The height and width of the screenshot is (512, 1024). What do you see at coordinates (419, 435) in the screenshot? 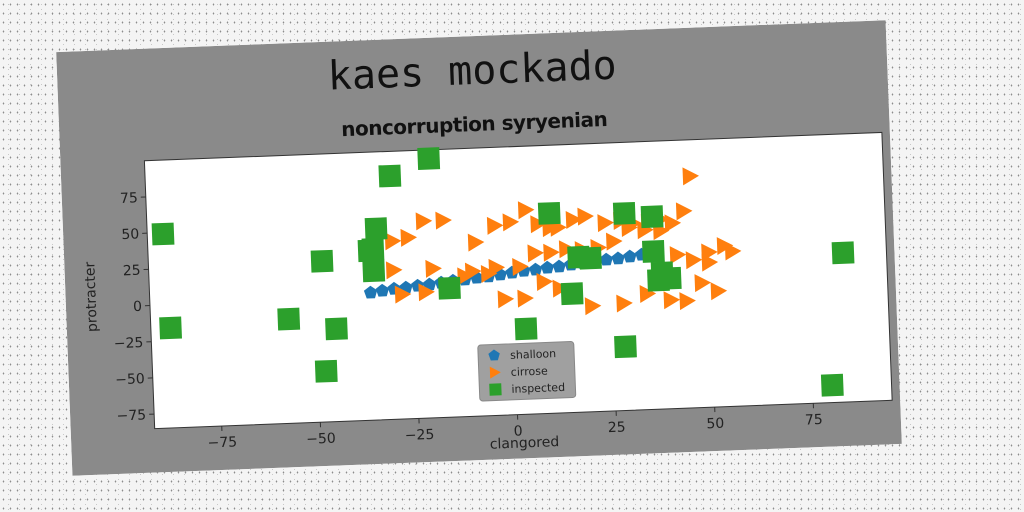
I see `x-tick-label: −25` at bounding box center [419, 435].